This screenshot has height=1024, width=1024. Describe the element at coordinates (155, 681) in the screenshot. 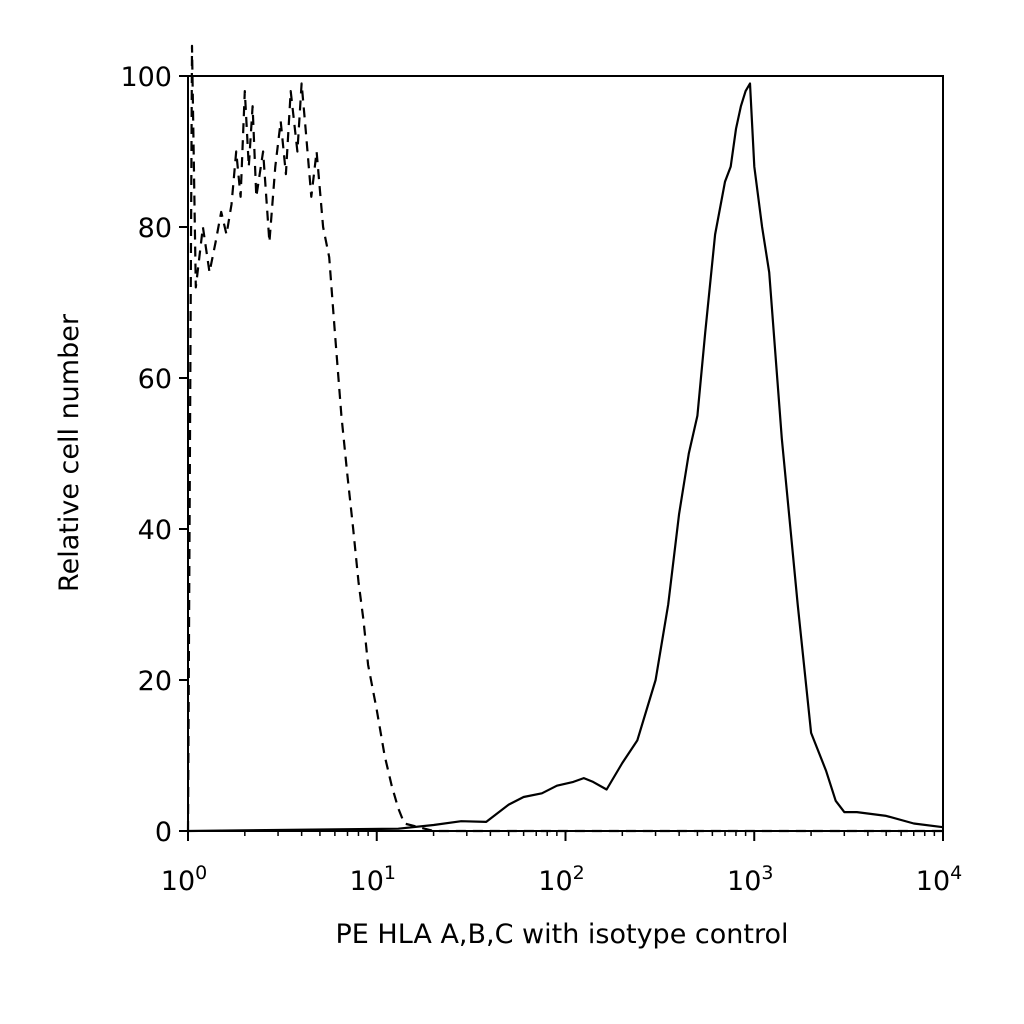

I see `y-tick-label: 20` at that location.